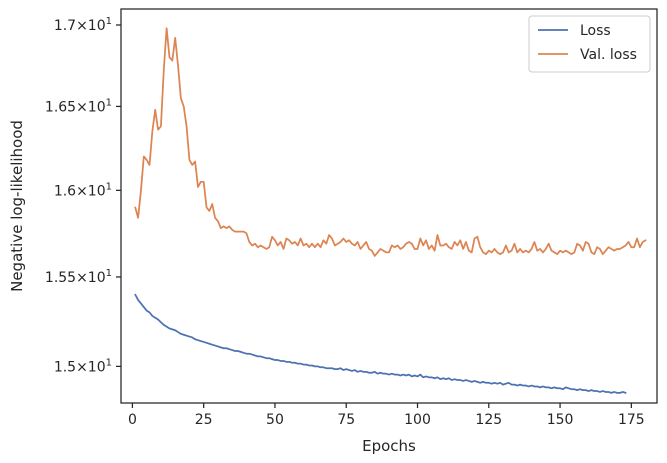  Describe the element at coordinates (275, 420) in the screenshot. I see `x-tick-label: 50` at that location.